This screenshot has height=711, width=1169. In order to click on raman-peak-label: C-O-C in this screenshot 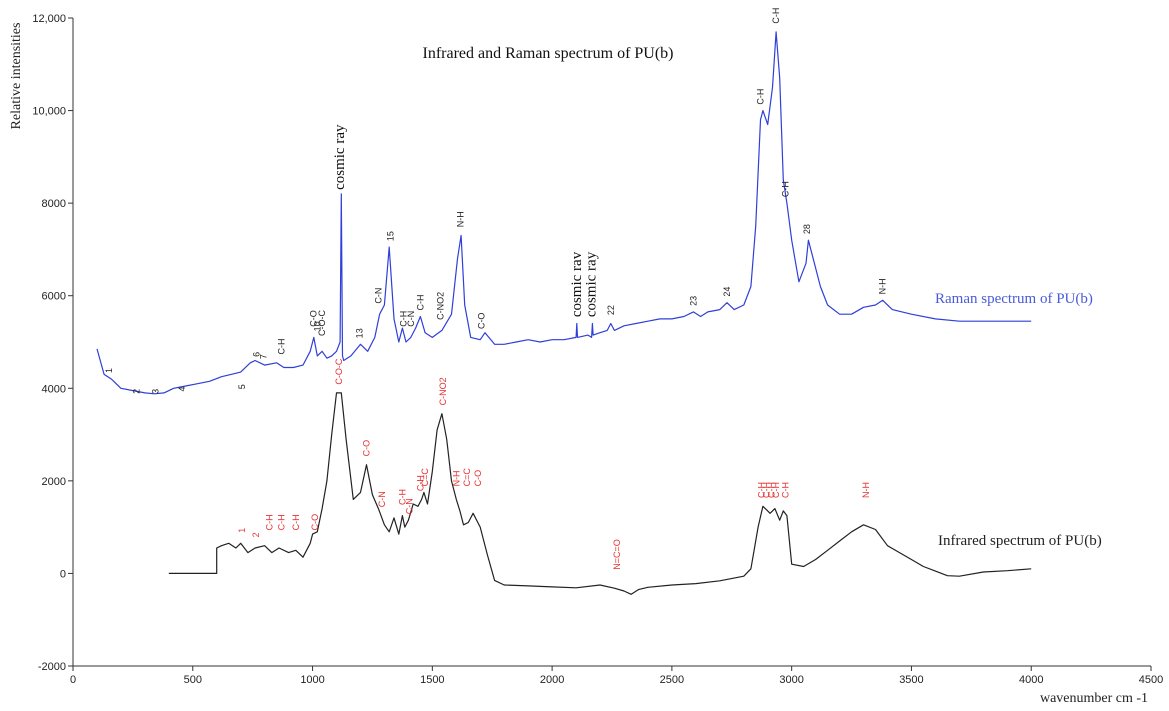, I will do `click(322, 323)`.